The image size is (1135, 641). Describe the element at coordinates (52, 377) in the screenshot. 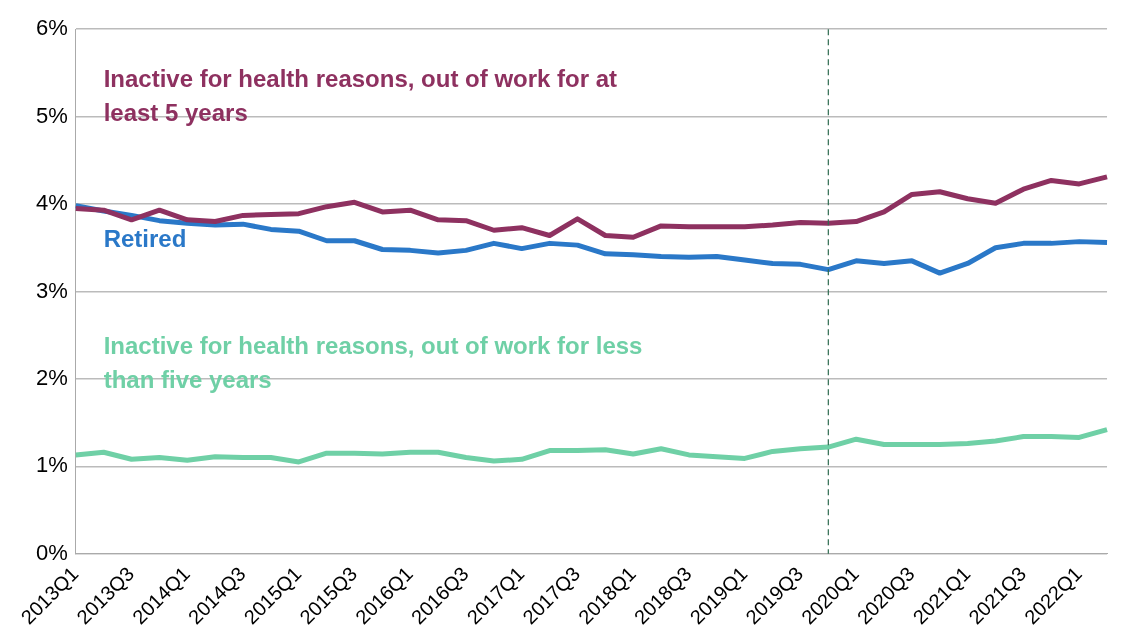

I see `y-tick-label: 2%` at that location.